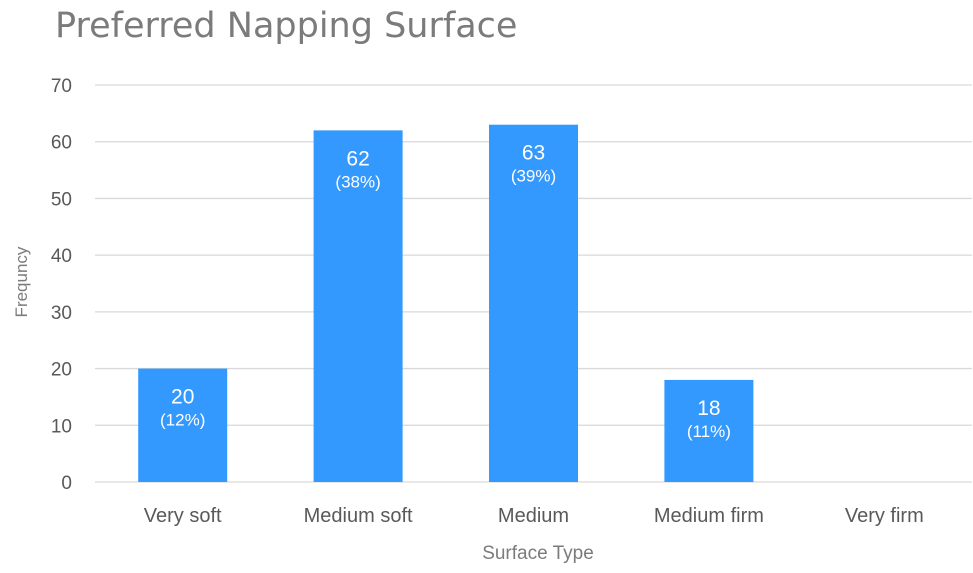 Image resolution: width=973 pixels, height=573 pixels. I want to click on percent-label: (12%), so click(182, 420).